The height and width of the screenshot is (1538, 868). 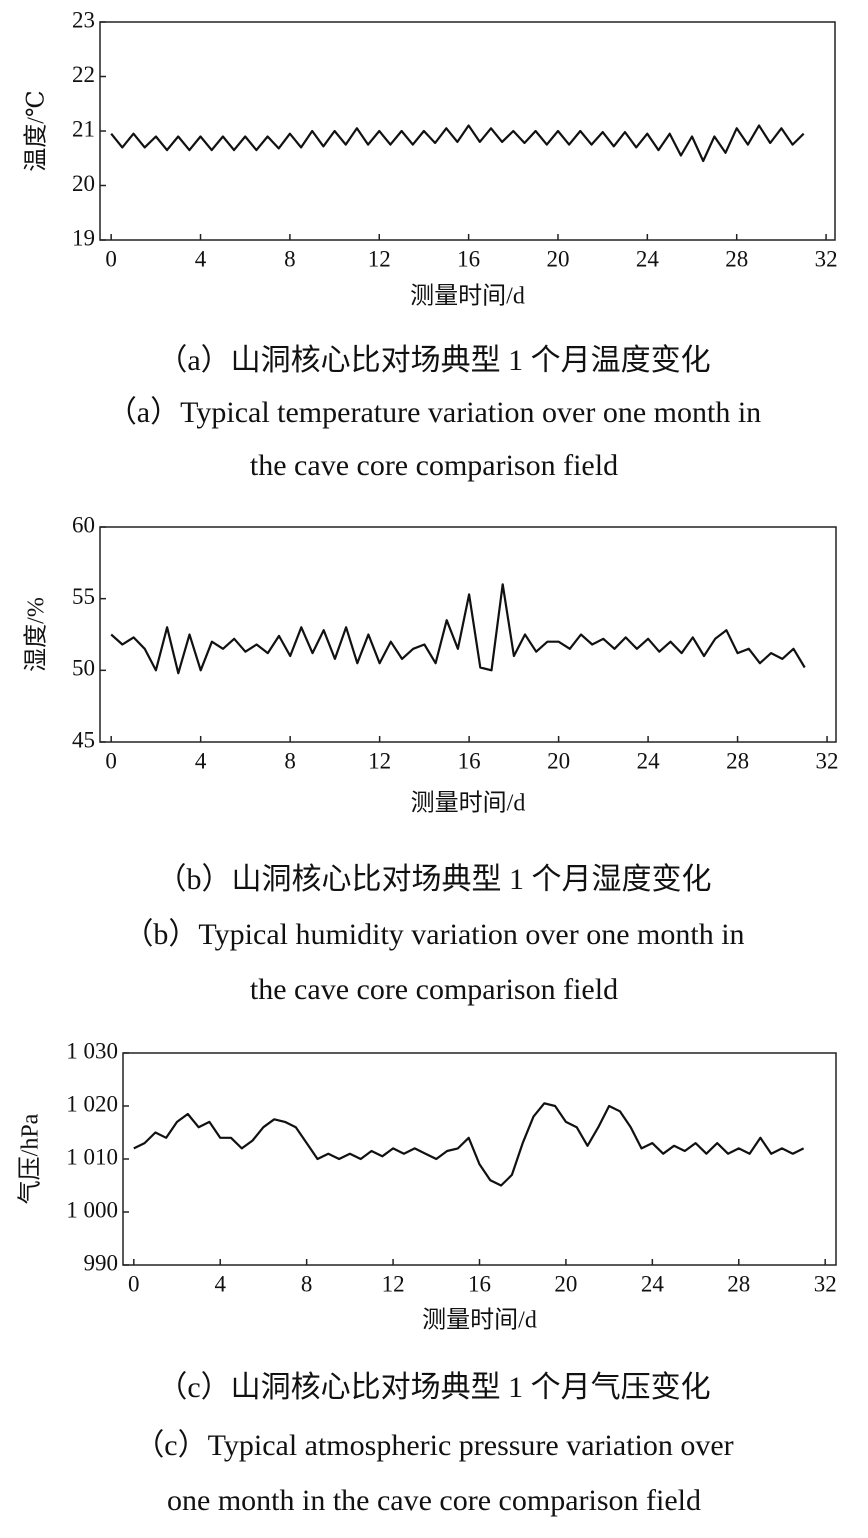 I want to click on y-tick-label: 55, so click(x=83, y=596).